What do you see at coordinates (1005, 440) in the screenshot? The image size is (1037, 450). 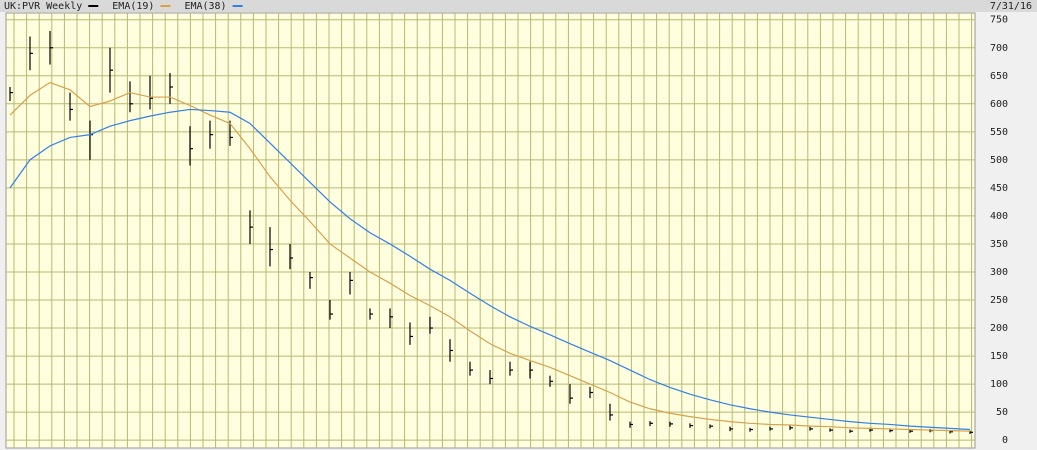 I see `y-tick-label: 0` at bounding box center [1005, 440].